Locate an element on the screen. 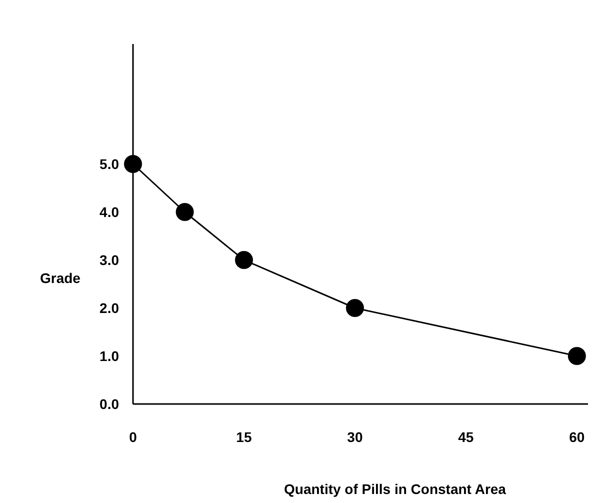 This screenshot has height=503, width=598. y-axis-title: Grade is located at coordinates (60, 278).